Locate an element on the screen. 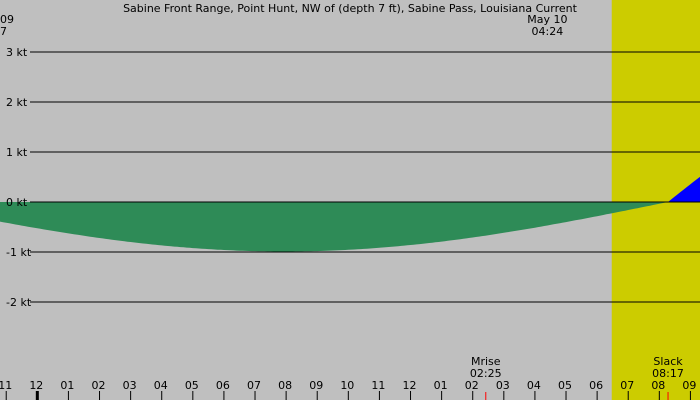 The height and width of the screenshot is (400, 700). ebb-area-morning is located at coordinates (334, 227).